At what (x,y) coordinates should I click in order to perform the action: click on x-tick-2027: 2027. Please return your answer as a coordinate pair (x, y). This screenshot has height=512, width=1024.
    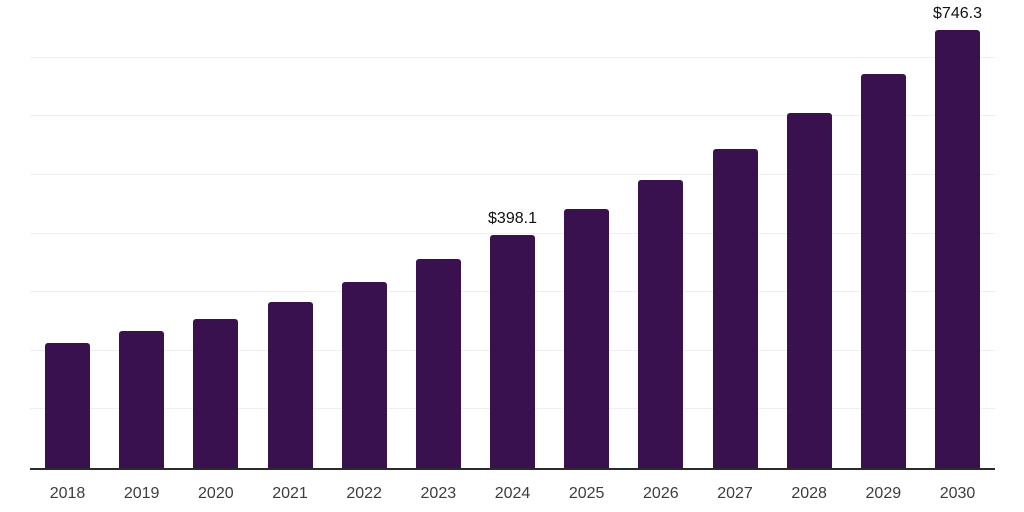
    Looking at the image, I should click on (735, 493).